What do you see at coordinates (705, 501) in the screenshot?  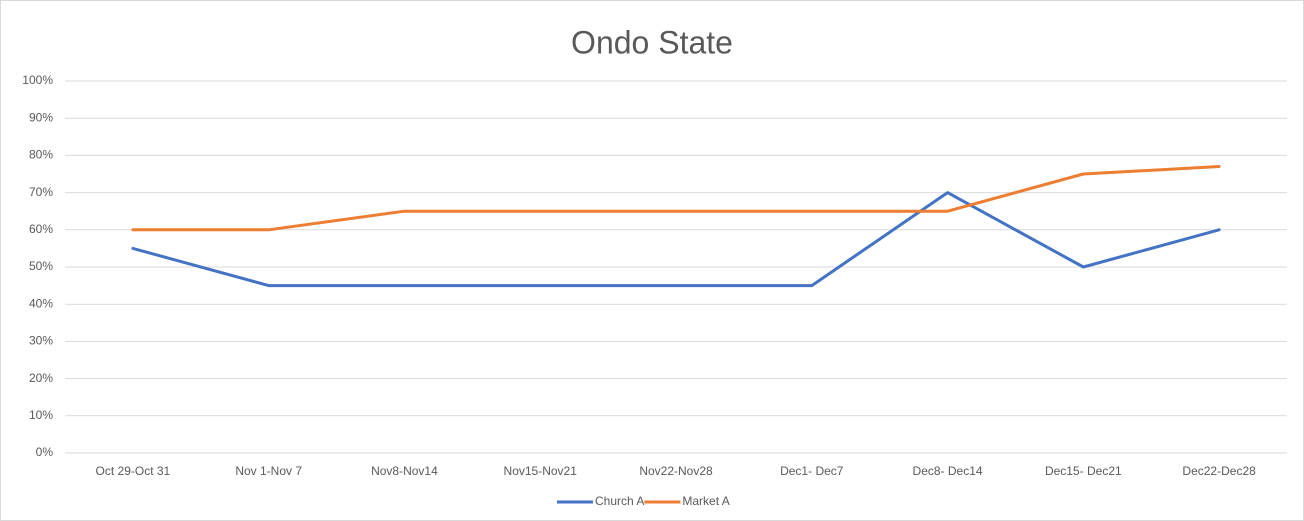 I see `legend-label: Market A` at bounding box center [705, 501].